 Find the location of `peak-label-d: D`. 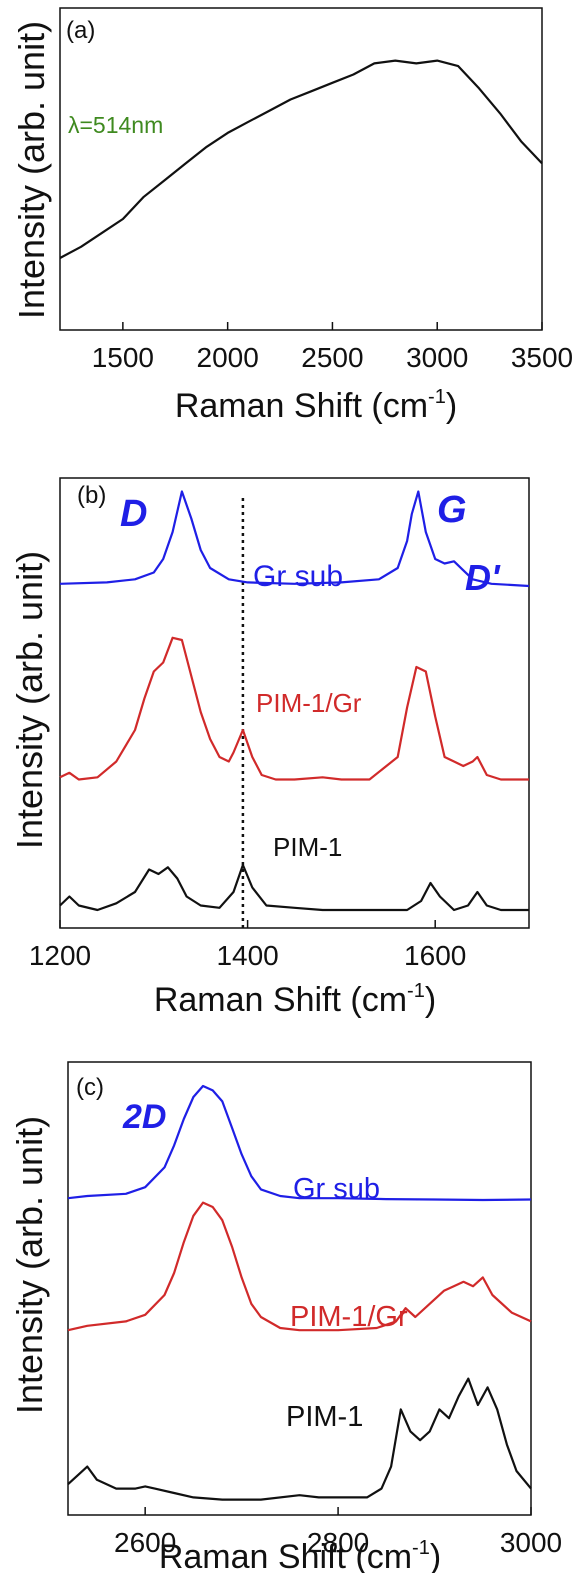

peak-label-d: D is located at coordinates (133, 514).